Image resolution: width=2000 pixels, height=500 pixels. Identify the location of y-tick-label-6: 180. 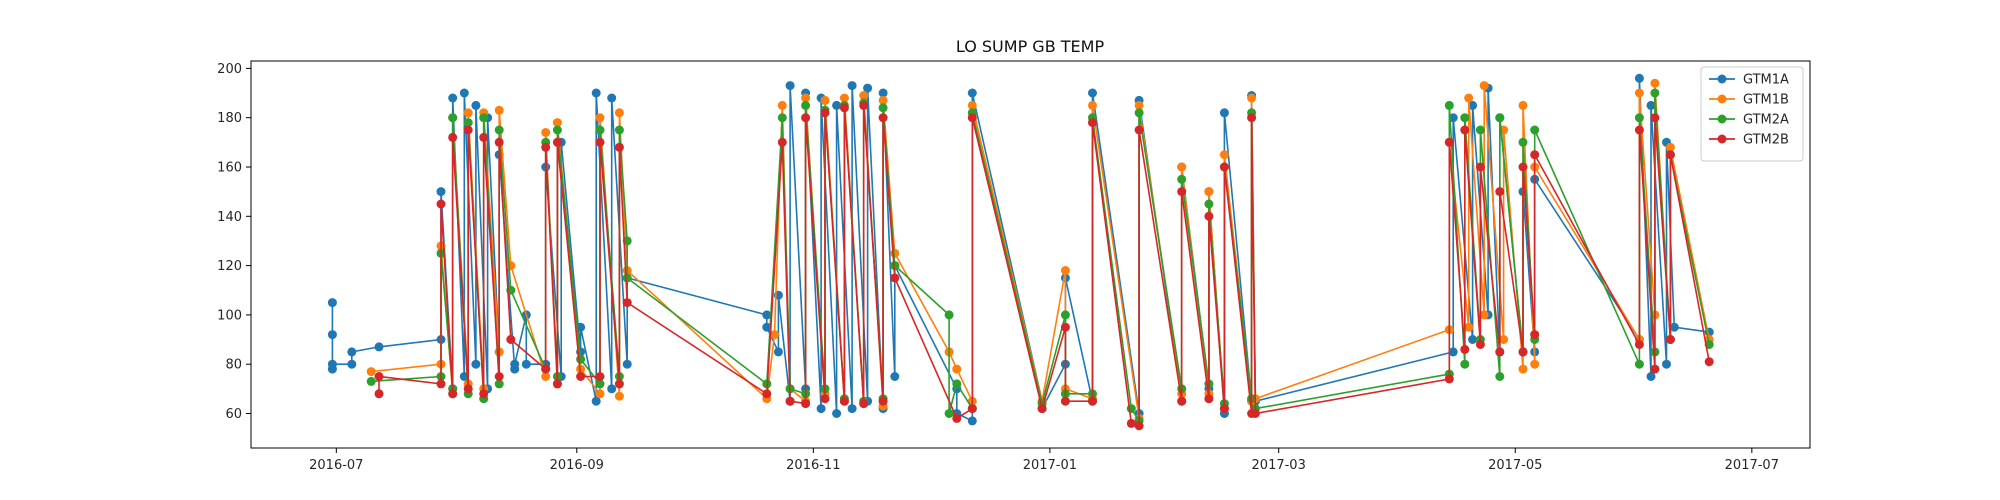
(229, 118).